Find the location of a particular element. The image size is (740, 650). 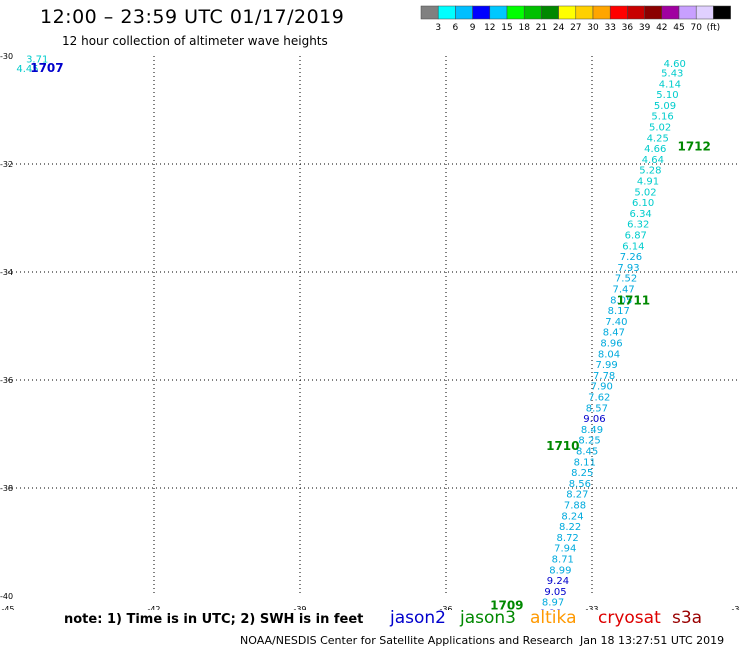

y-tick-label: -32 is located at coordinates (6, 164).